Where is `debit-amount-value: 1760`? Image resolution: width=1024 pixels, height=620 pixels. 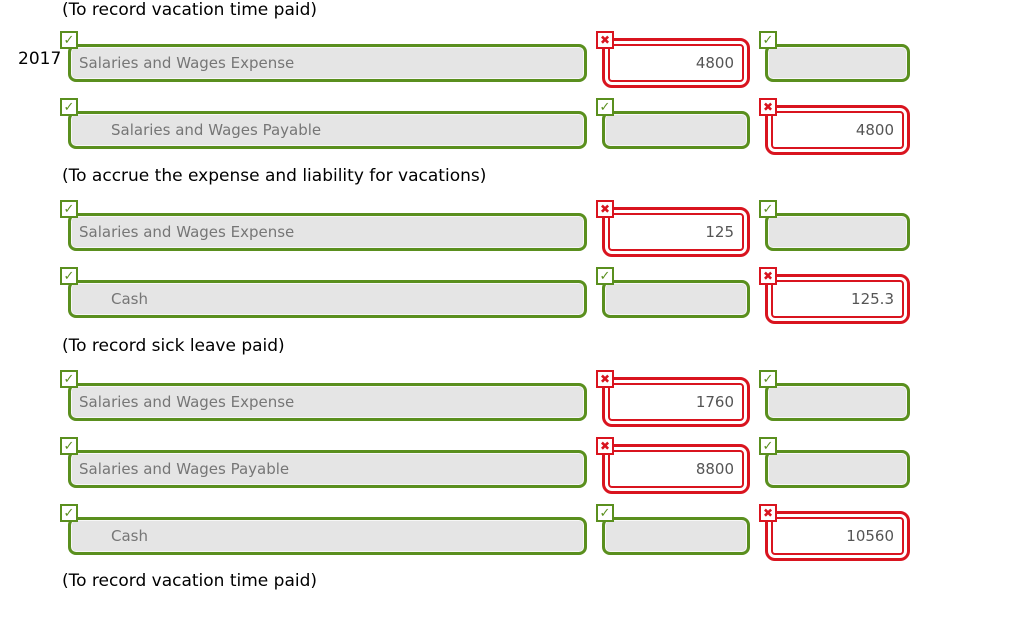 debit-amount-value: 1760 is located at coordinates (676, 402).